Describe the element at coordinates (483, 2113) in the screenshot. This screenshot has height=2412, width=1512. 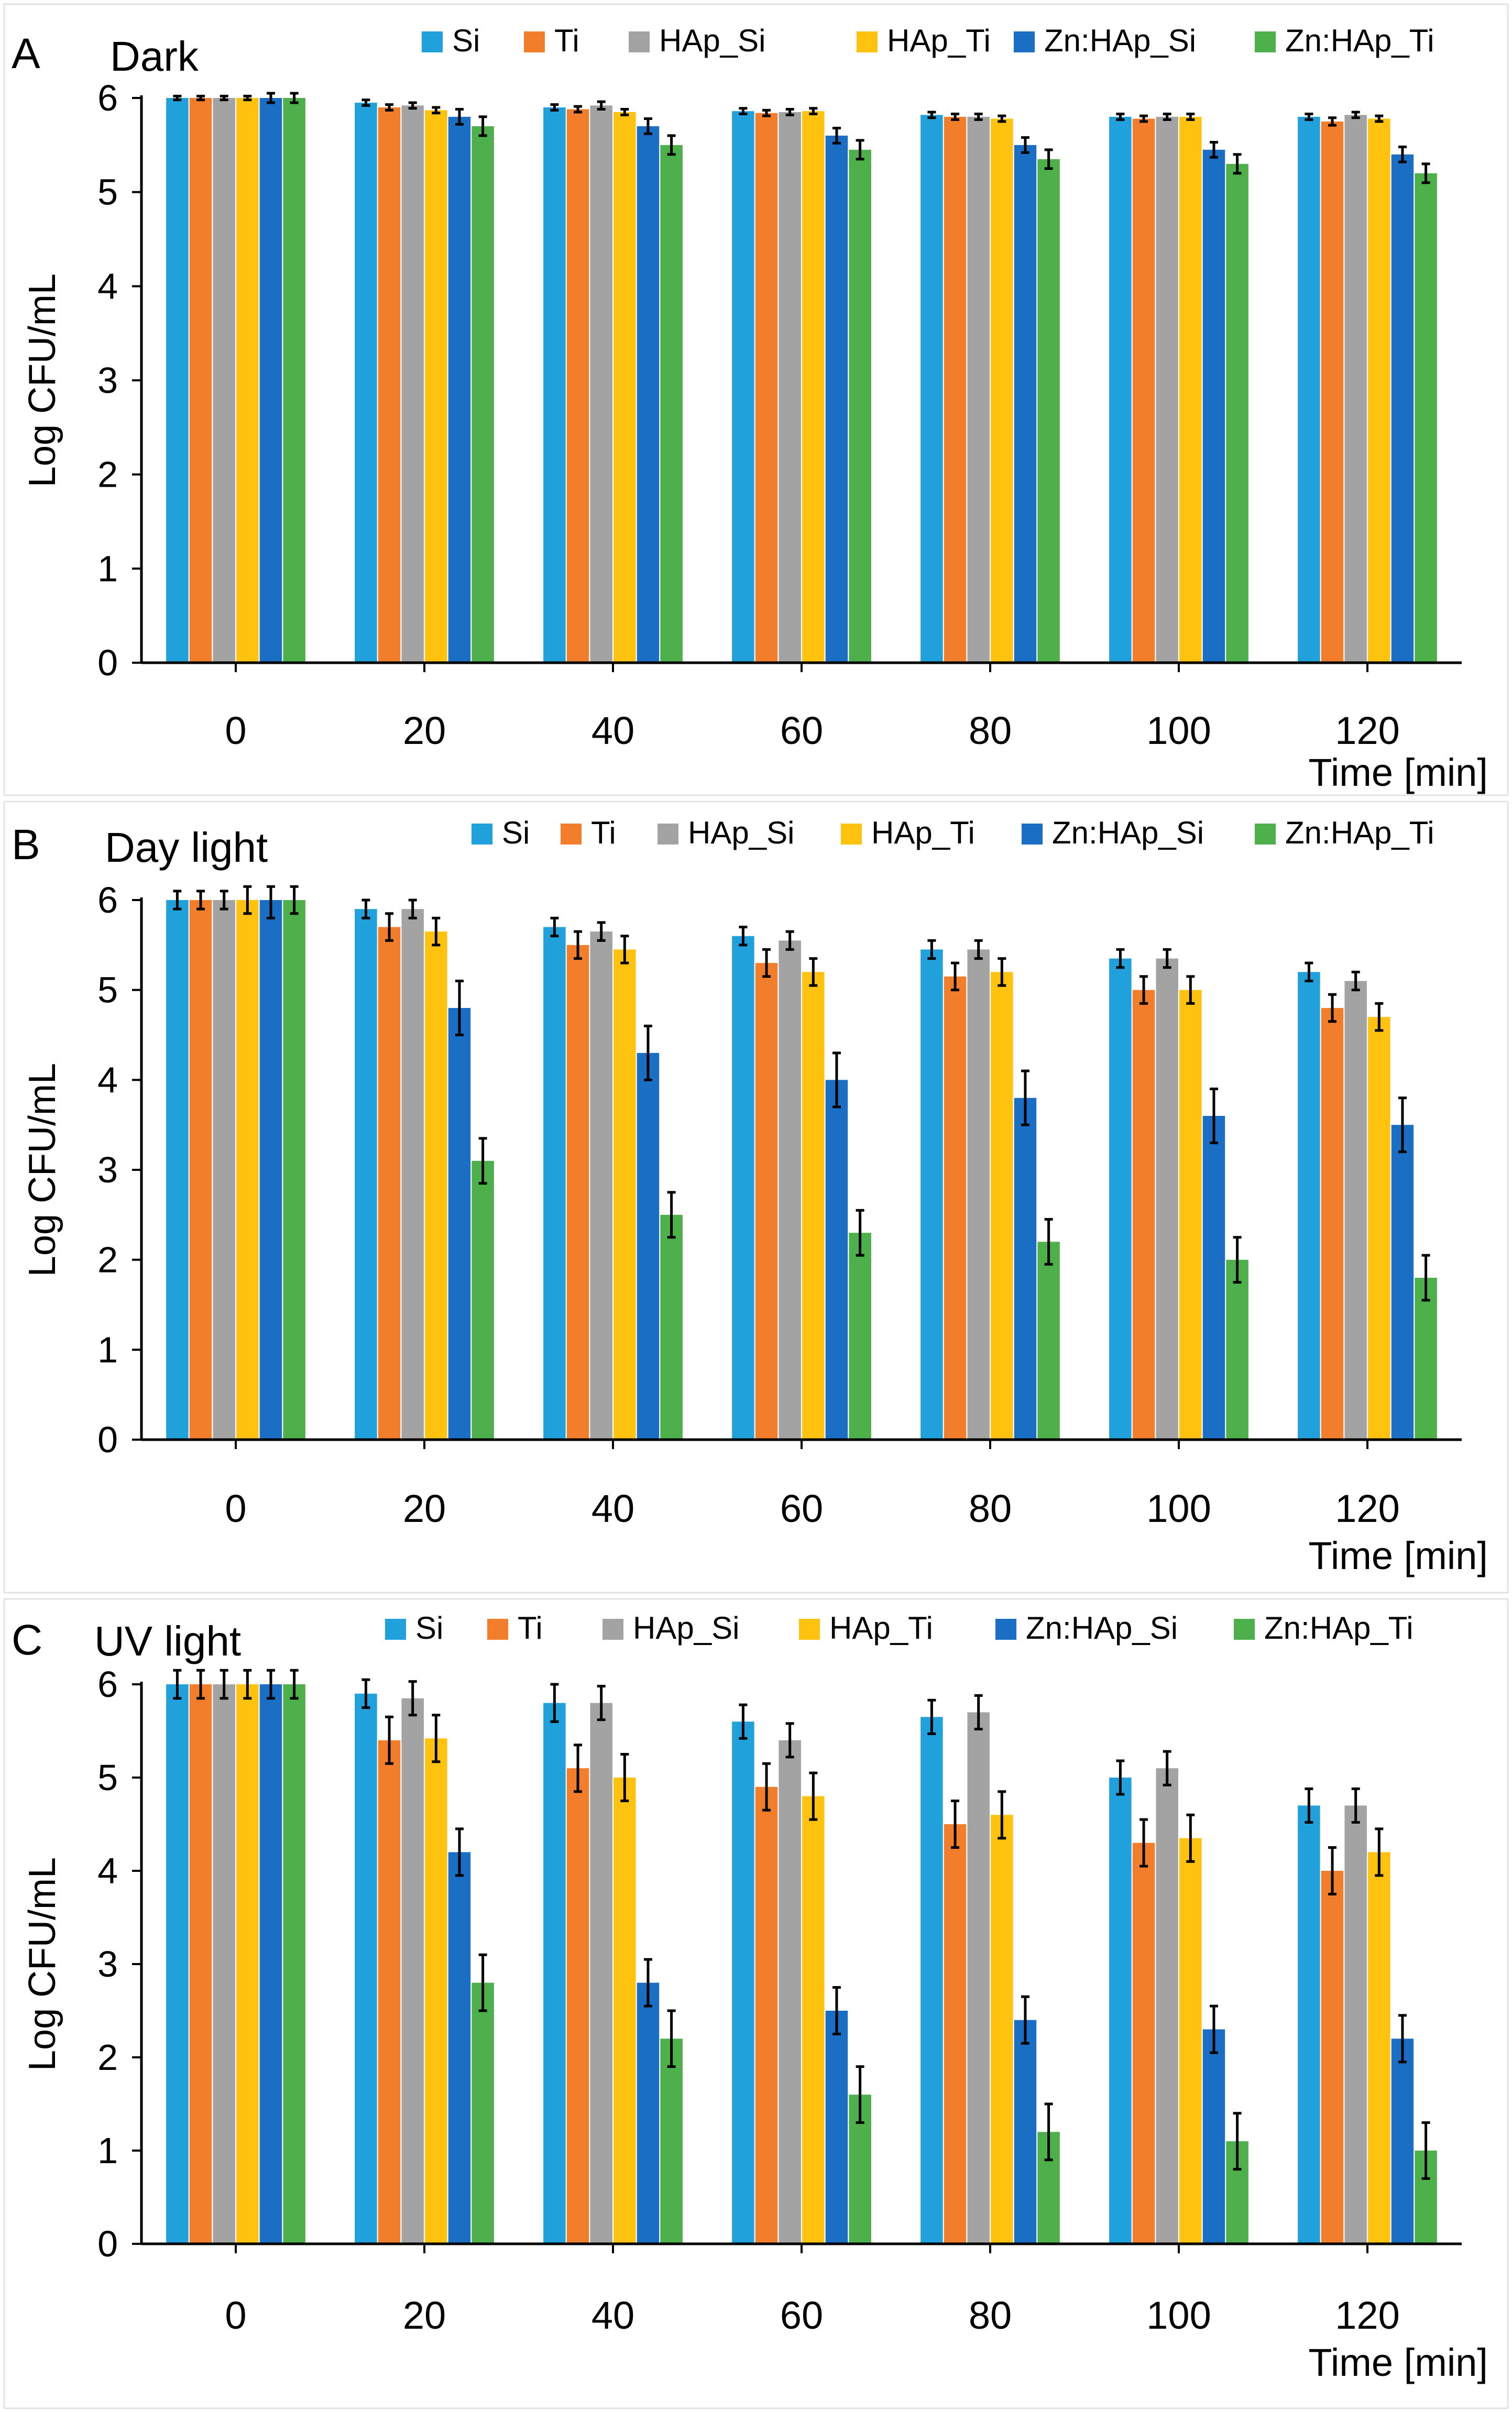
I see `bar-zn-hap-ti-t20` at that location.